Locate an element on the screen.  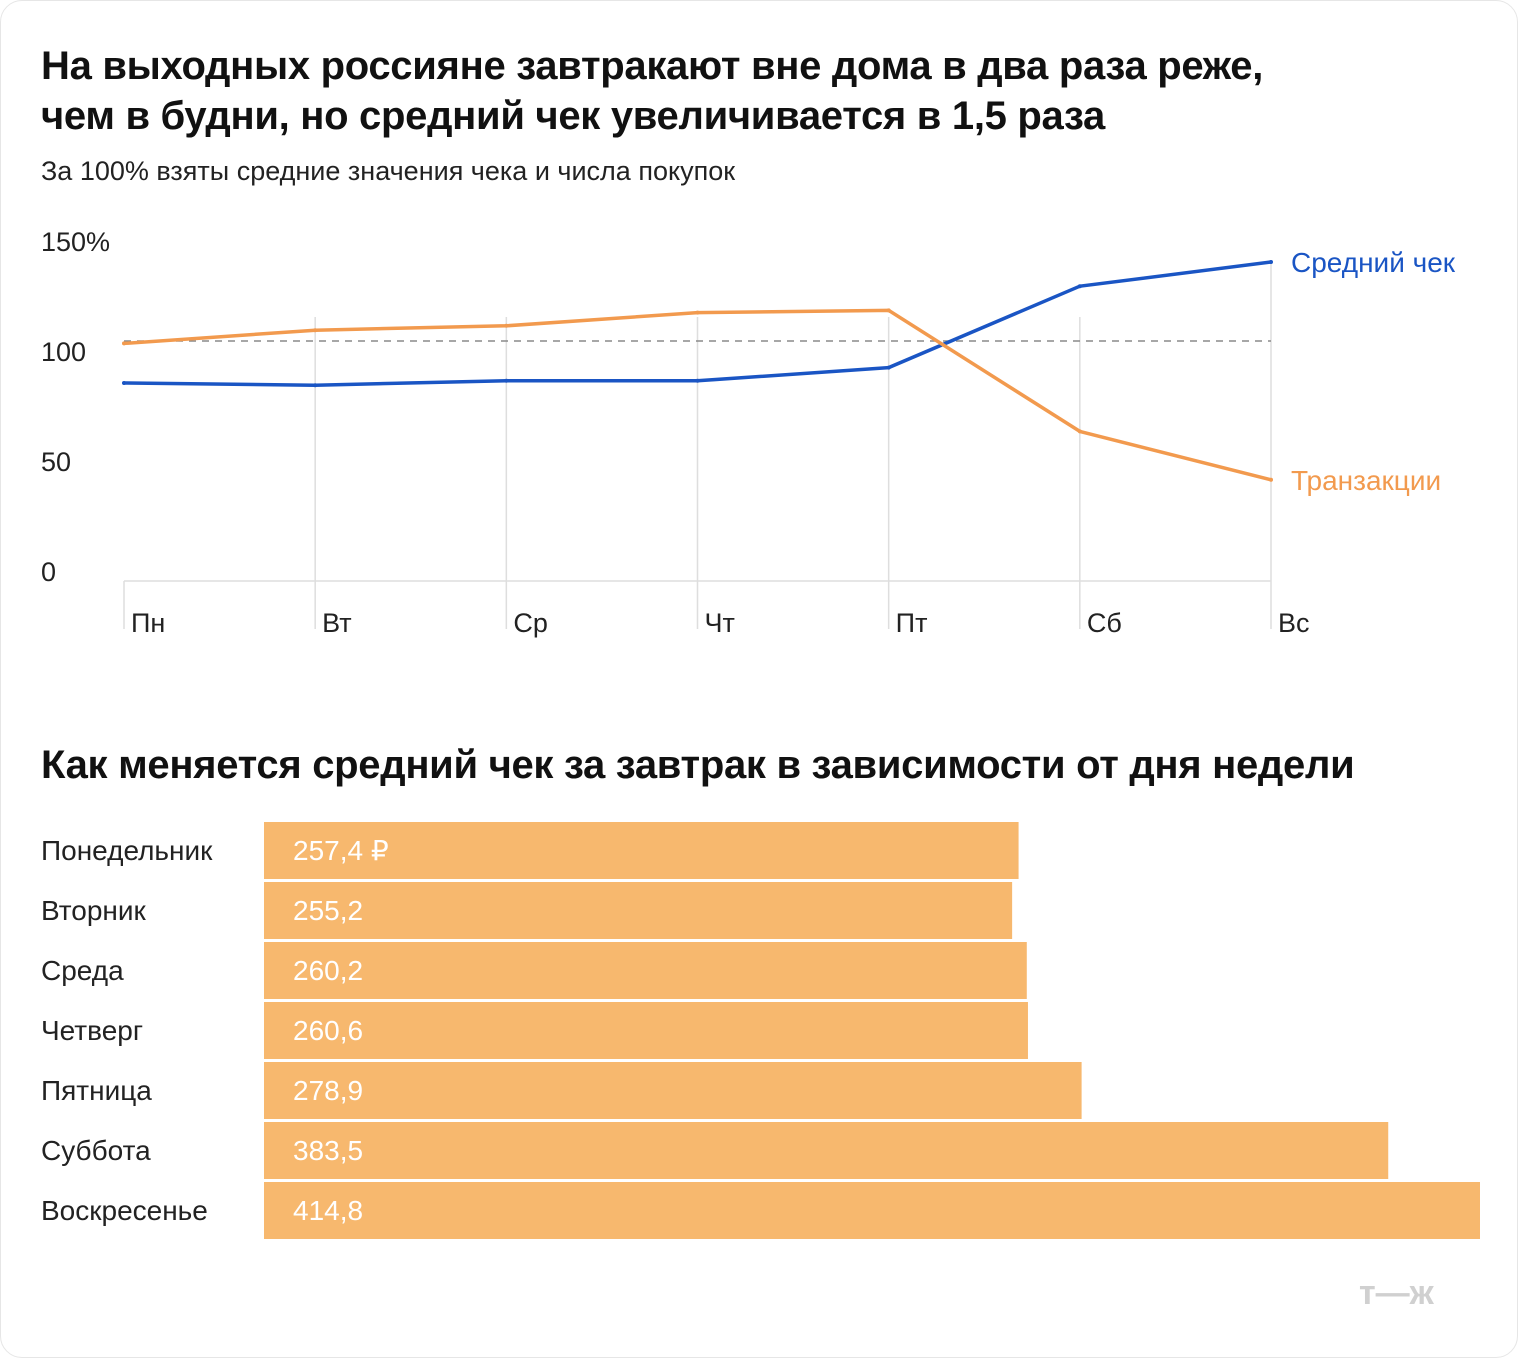
series-label-transactions: Транзакции is located at coordinates (1366, 480).